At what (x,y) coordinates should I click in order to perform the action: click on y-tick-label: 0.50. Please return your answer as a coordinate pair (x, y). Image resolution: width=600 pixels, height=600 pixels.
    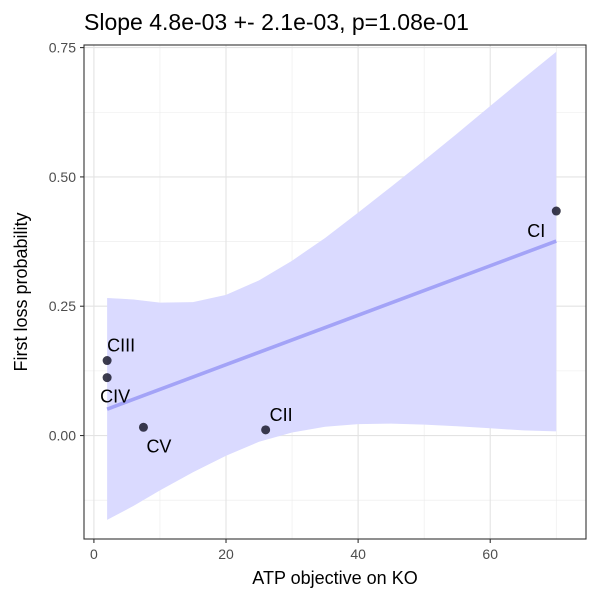
    Looking at the image, I should click on (62, 177).